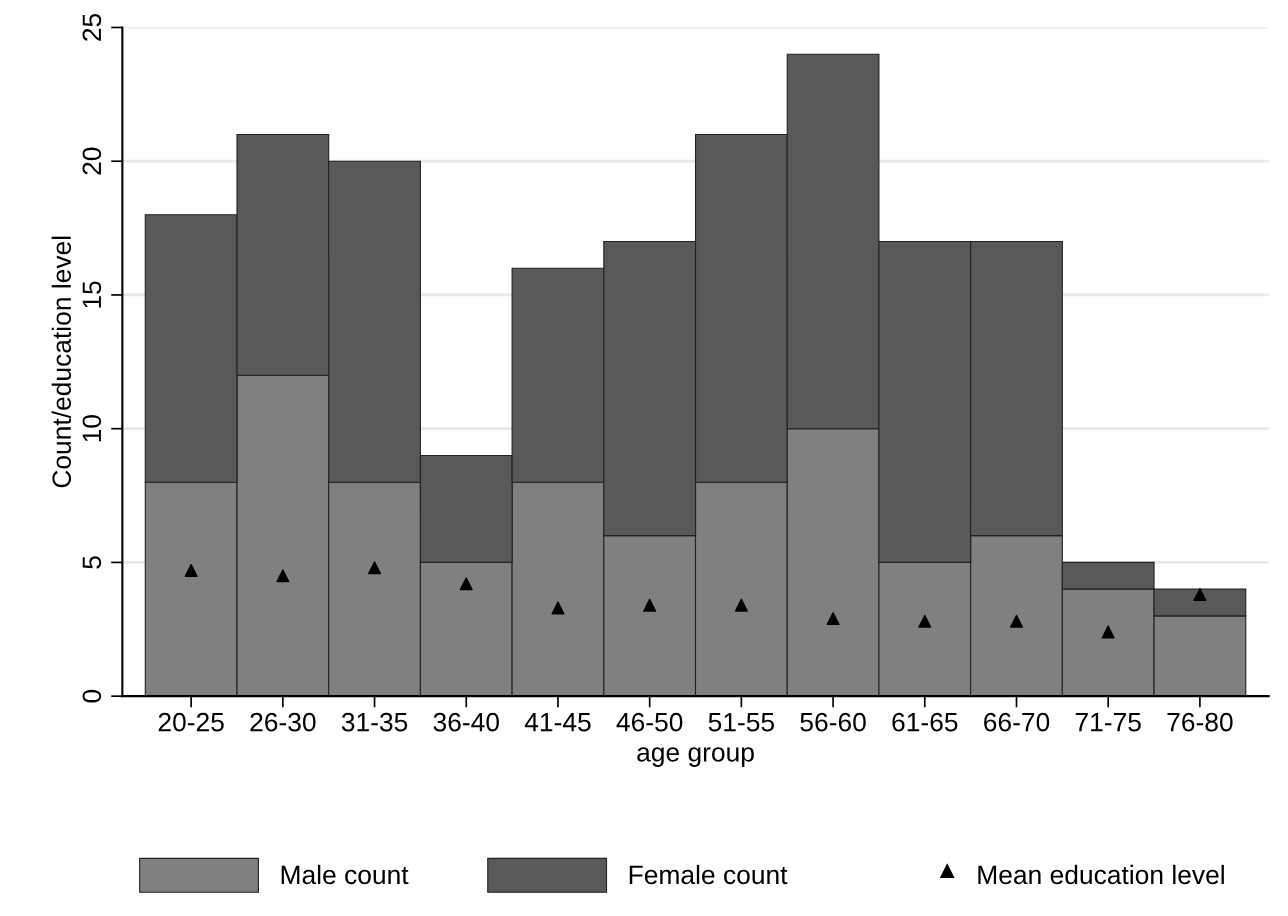 This screenshot has width=1288, height=916. I want to click on x-tick-label: 36-40, so click(466, 722).